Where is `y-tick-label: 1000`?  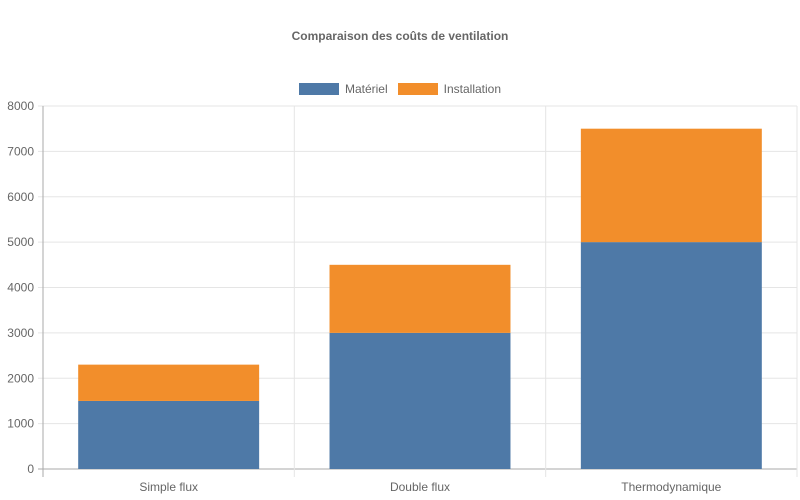
y-tick-label: 1000 is located at coordinates (20, 424).